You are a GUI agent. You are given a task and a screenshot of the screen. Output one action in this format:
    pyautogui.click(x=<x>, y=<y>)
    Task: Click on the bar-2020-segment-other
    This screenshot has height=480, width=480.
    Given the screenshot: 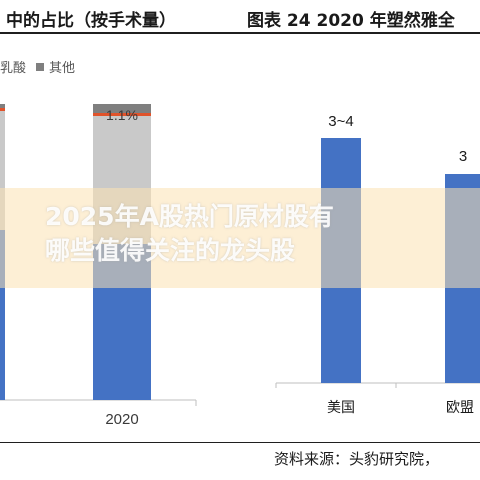 What is the action you would take?
    pyautogui.click(x=122, y=109)
    